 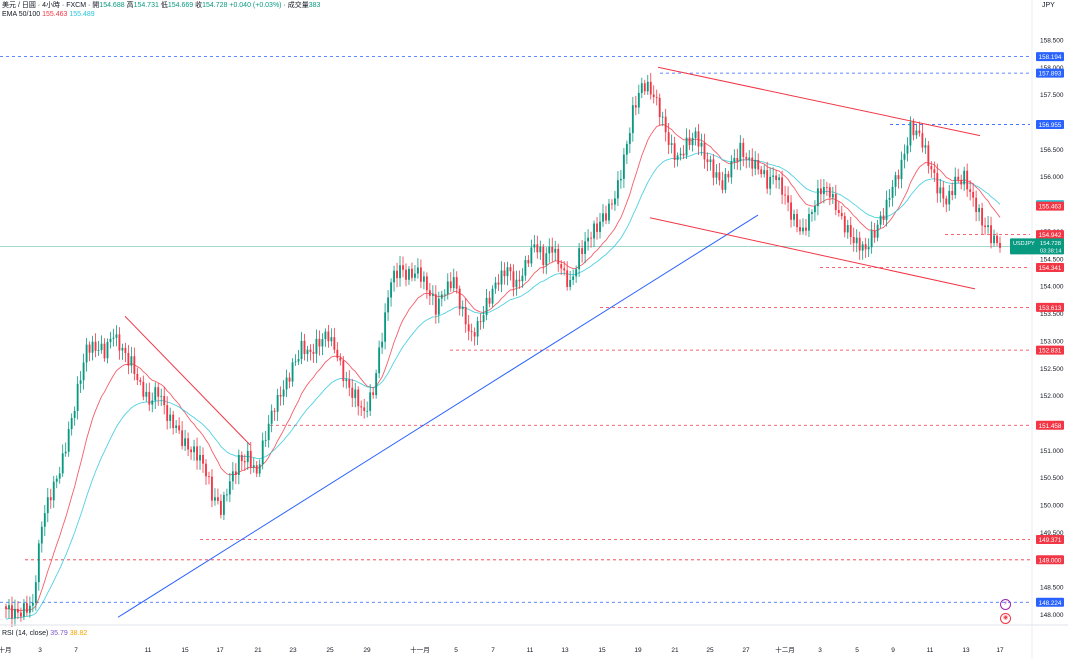 I want to click on high-label: 高, so click(x=130, y=5).